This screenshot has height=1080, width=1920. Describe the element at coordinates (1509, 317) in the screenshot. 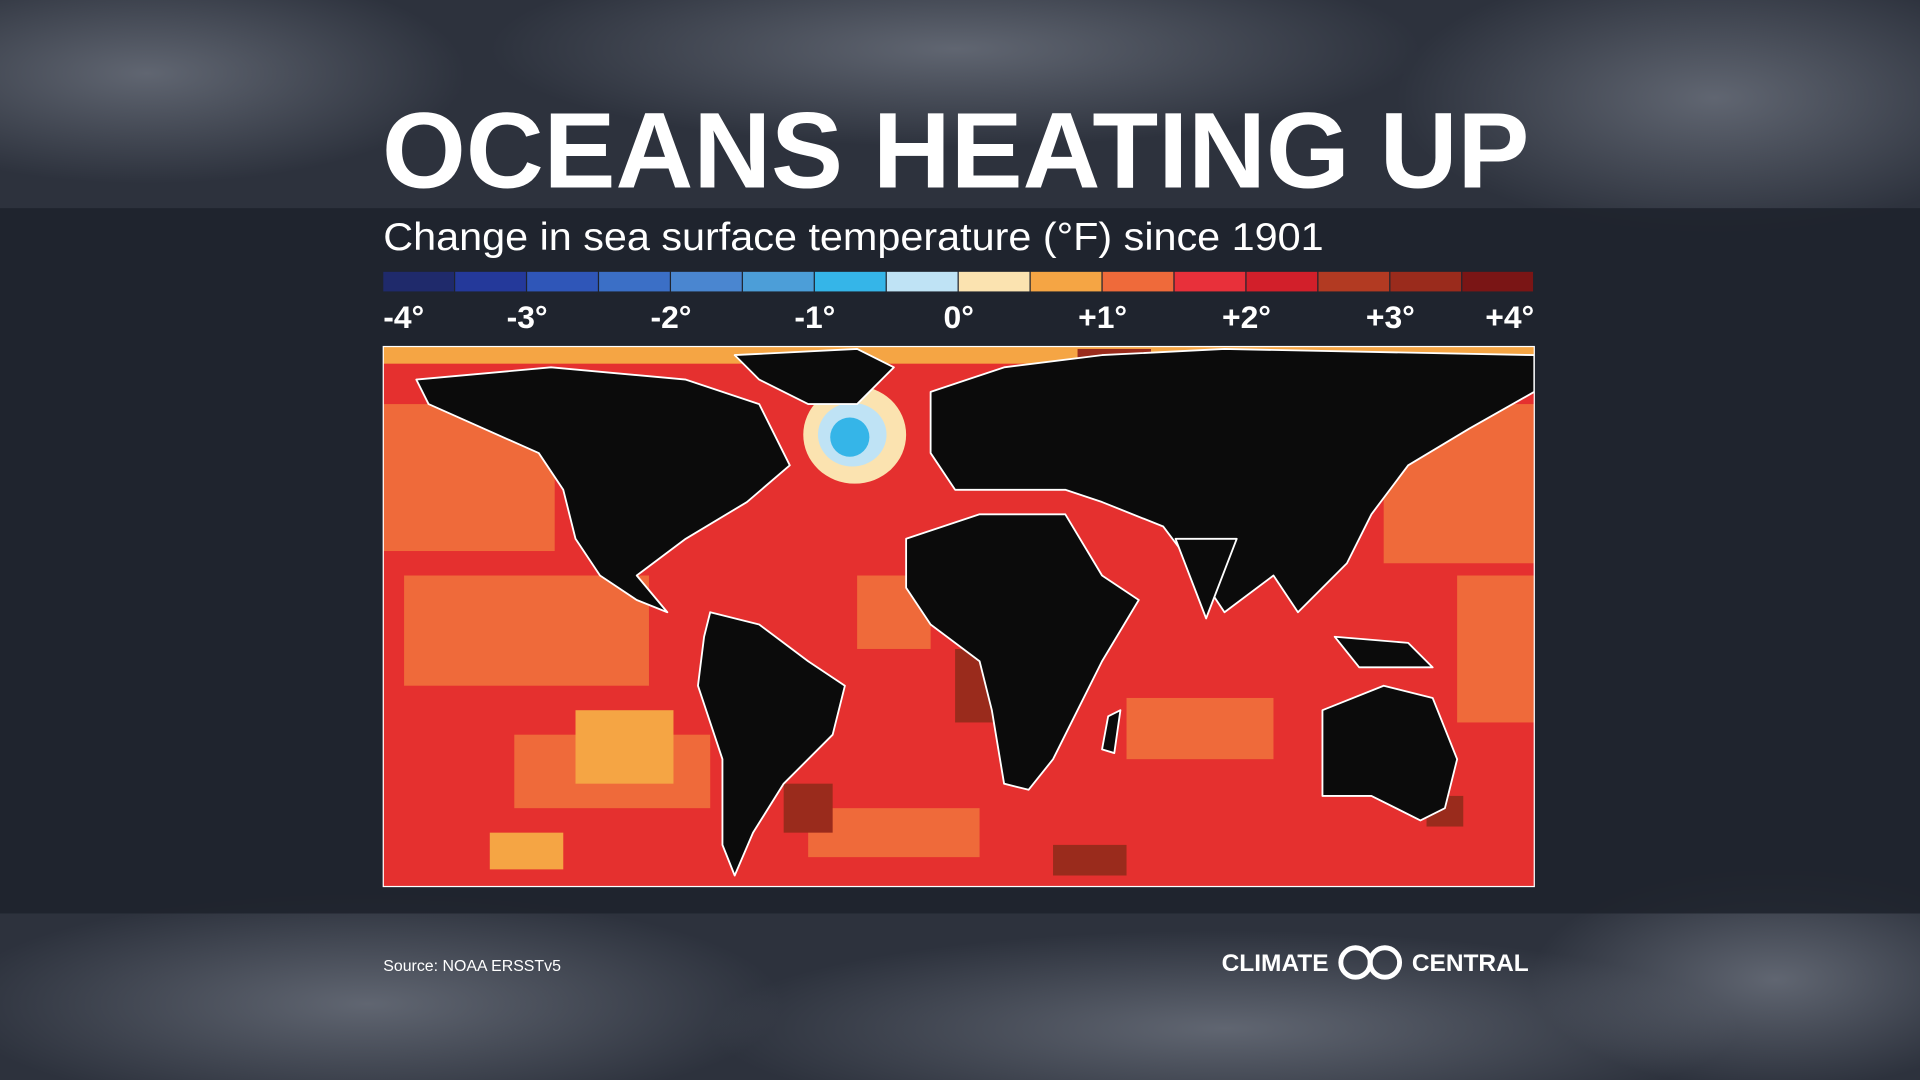

I see `scale-tick-label: +4°` at that location.